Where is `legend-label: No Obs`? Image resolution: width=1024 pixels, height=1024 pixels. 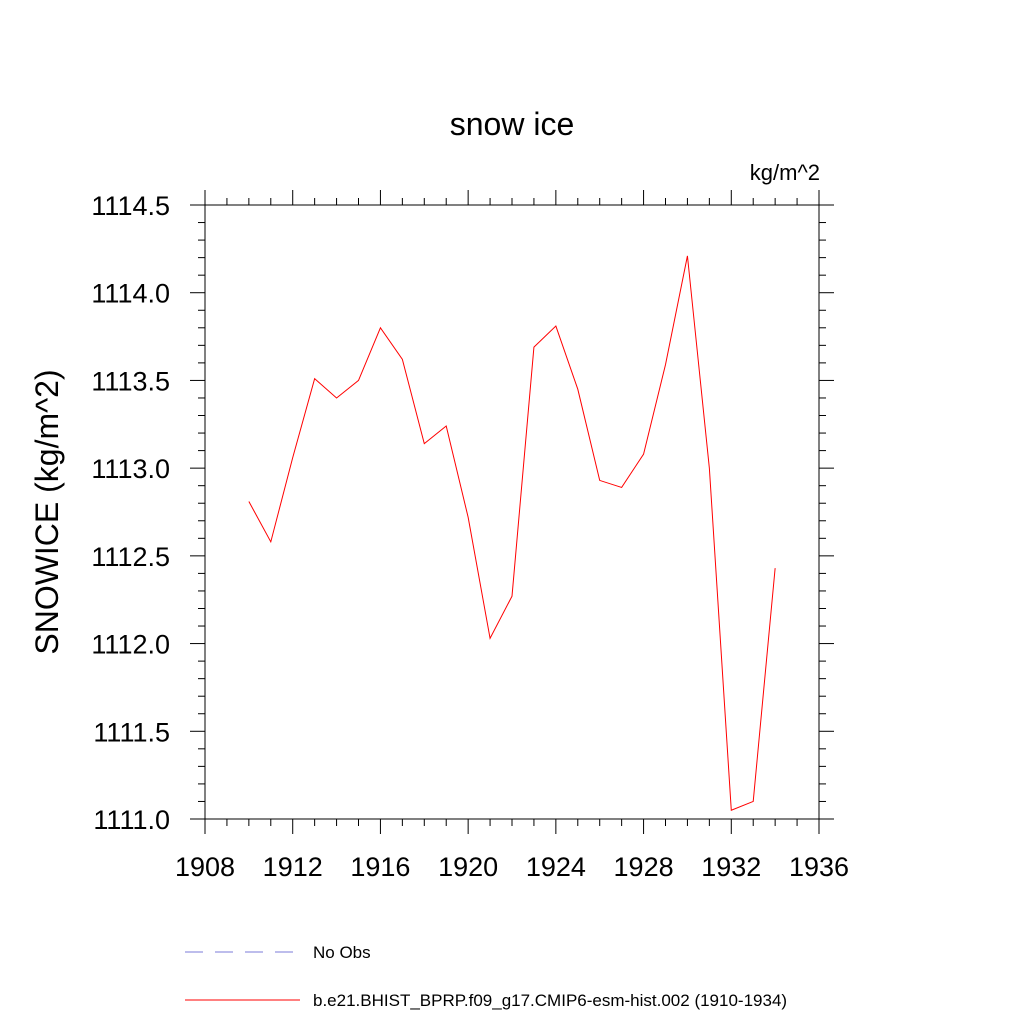 legend-label: No Obs is located at coordinates (342, 952).